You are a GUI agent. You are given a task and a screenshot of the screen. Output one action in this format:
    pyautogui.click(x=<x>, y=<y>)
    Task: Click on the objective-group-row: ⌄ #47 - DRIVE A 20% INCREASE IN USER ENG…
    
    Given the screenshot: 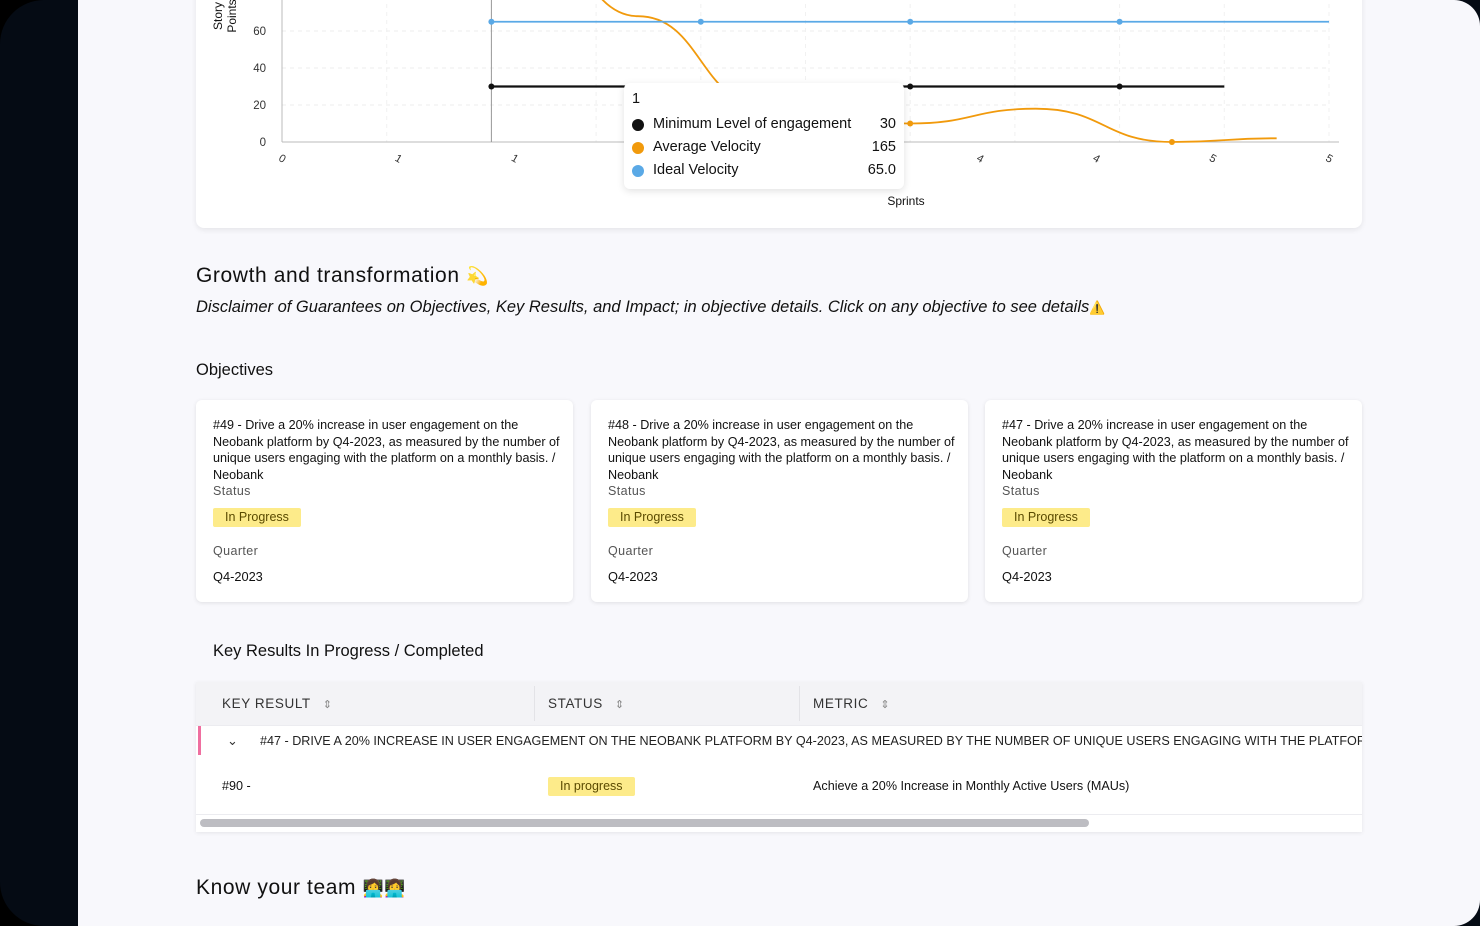 What is the action you would take?
    pyautogui.click(x=779, y=742)
    